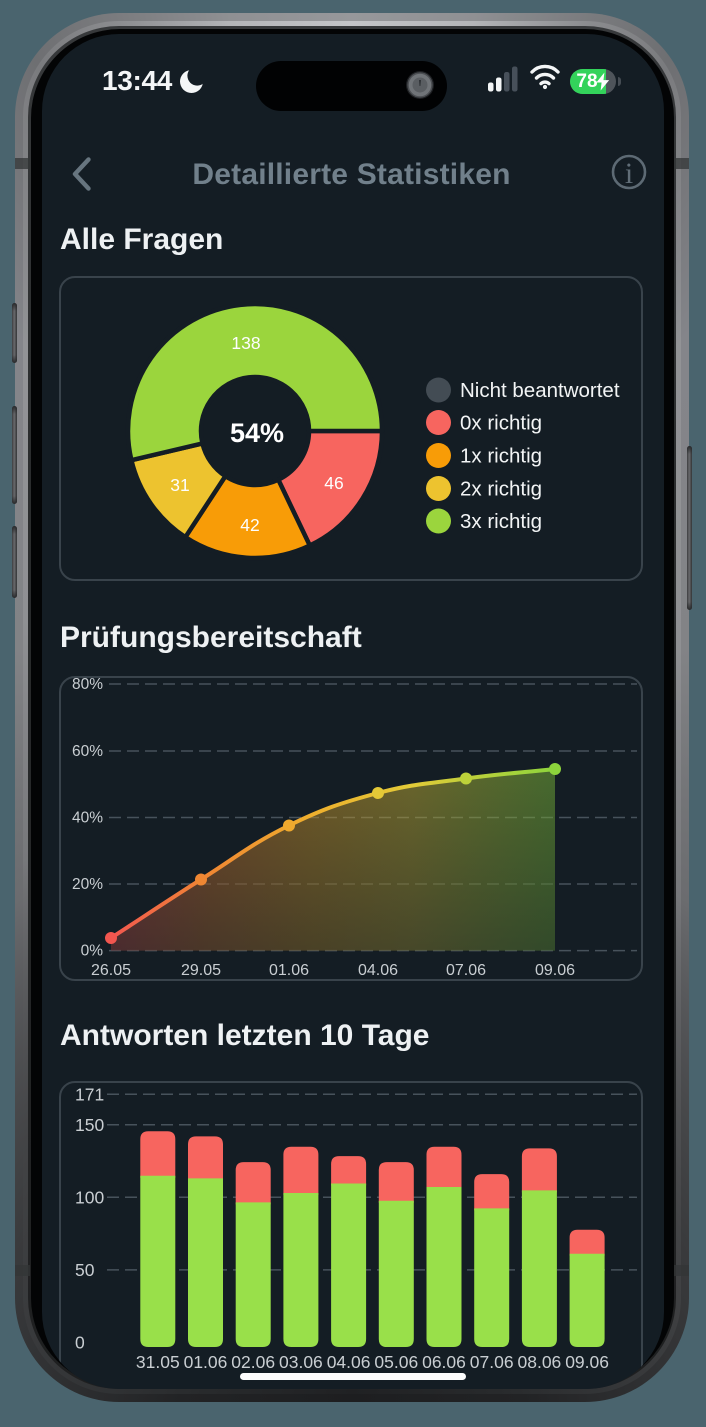  What do you see at coordinates (89, 1094) in the screenshot?
I see `svg-text: 171` at bounding box center [89, 1094].